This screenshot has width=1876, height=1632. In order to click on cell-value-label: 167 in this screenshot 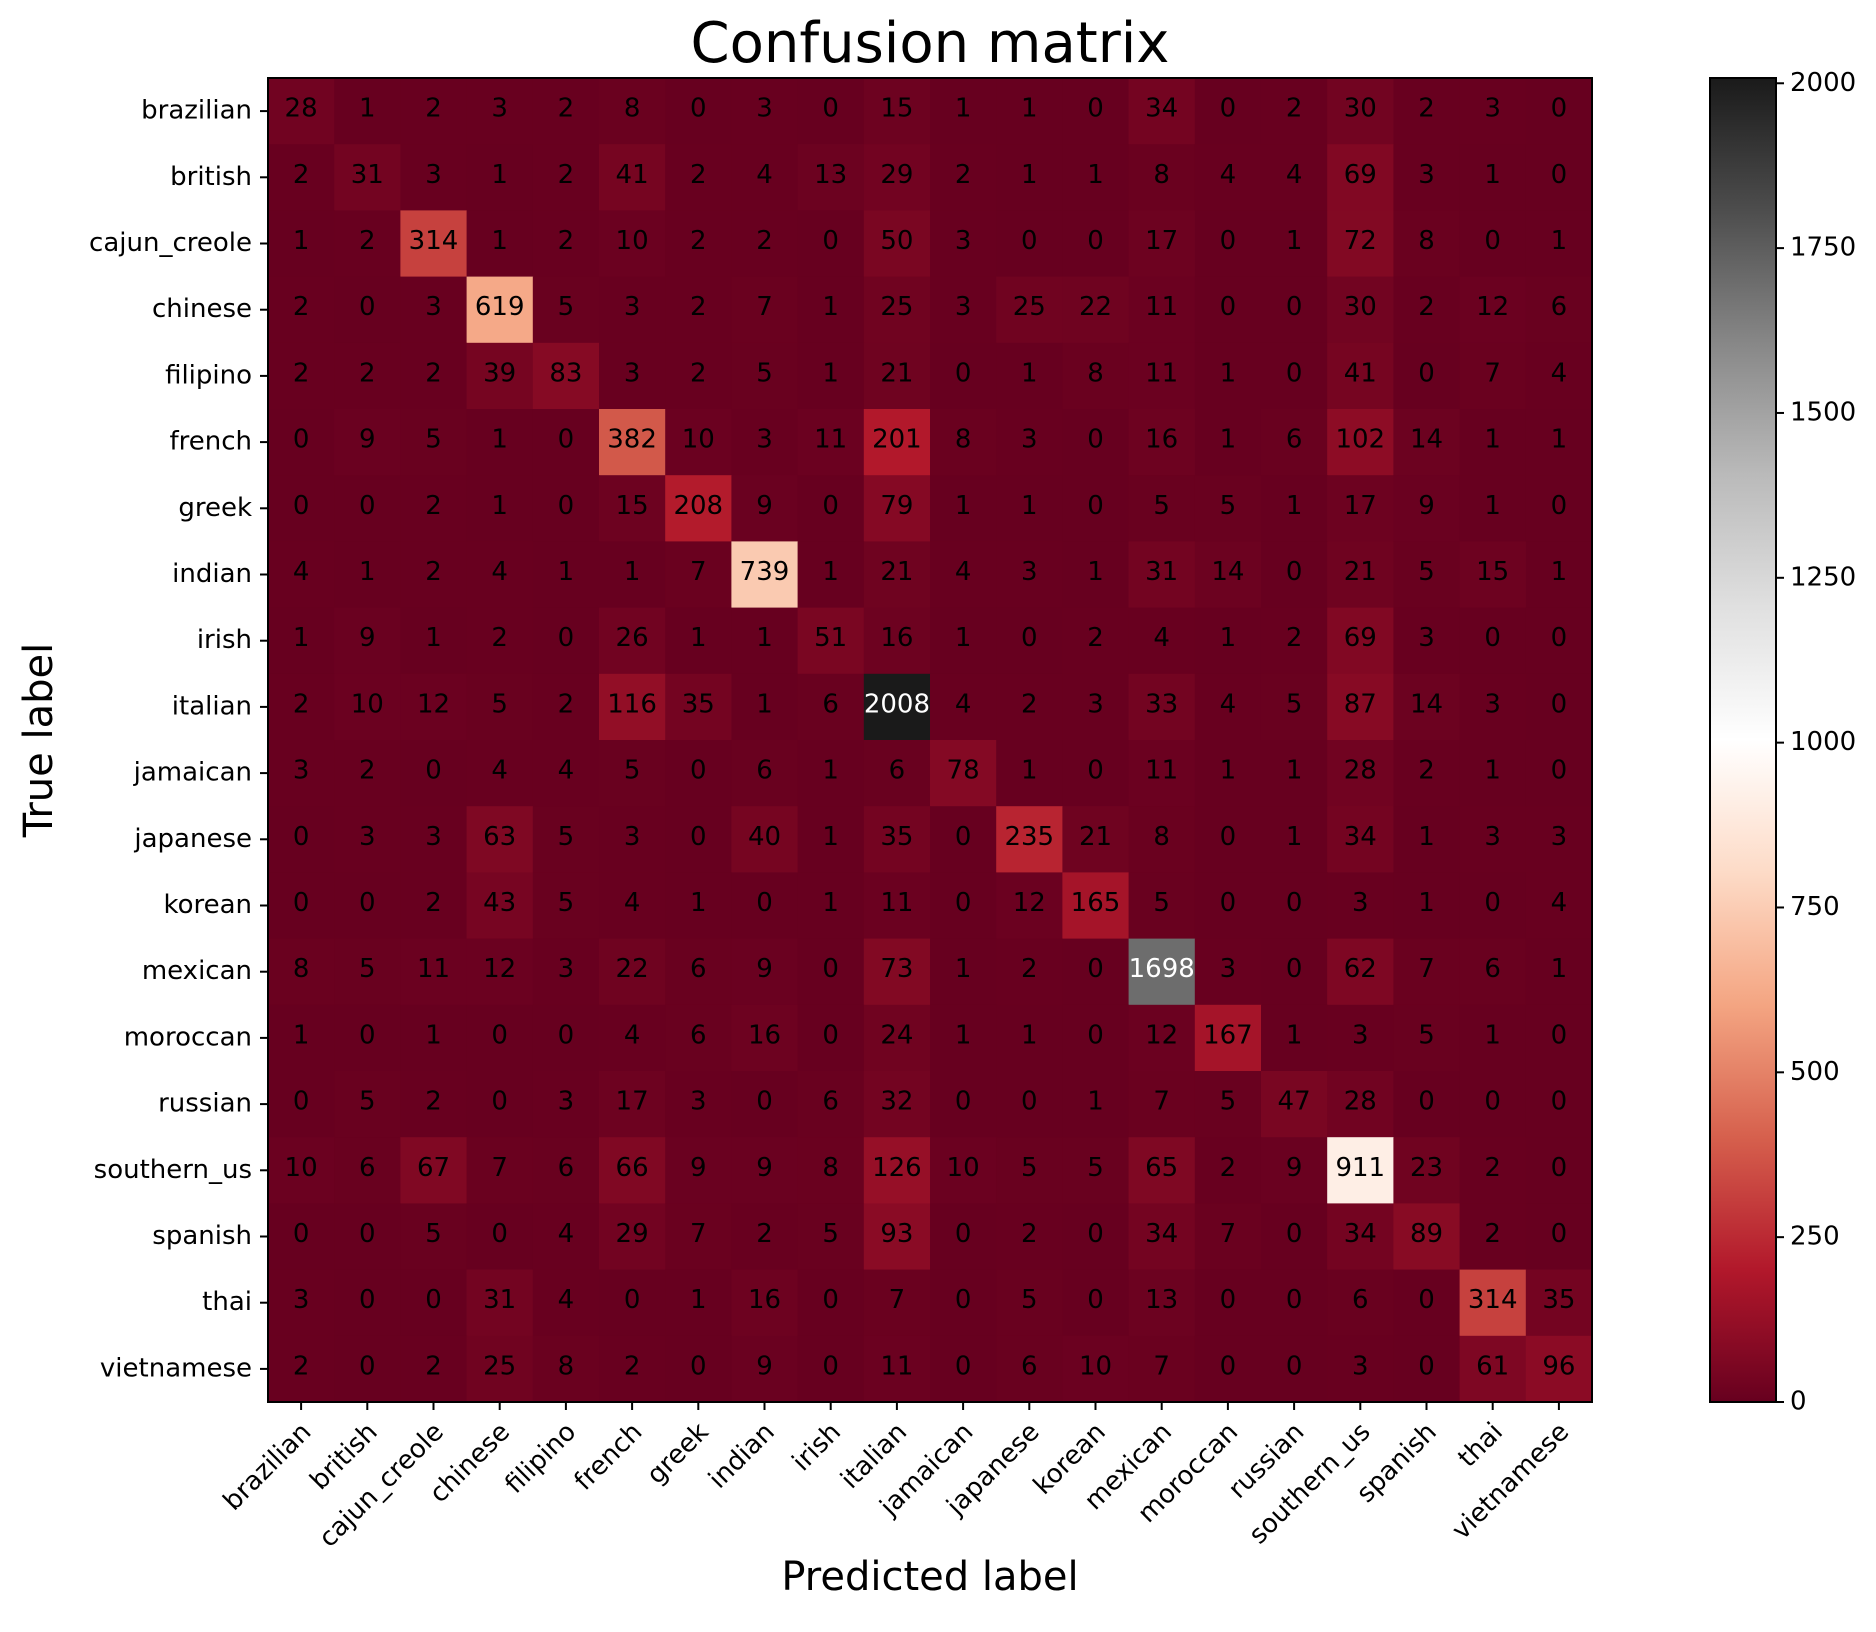, I will do `click(1228, 1035)`.